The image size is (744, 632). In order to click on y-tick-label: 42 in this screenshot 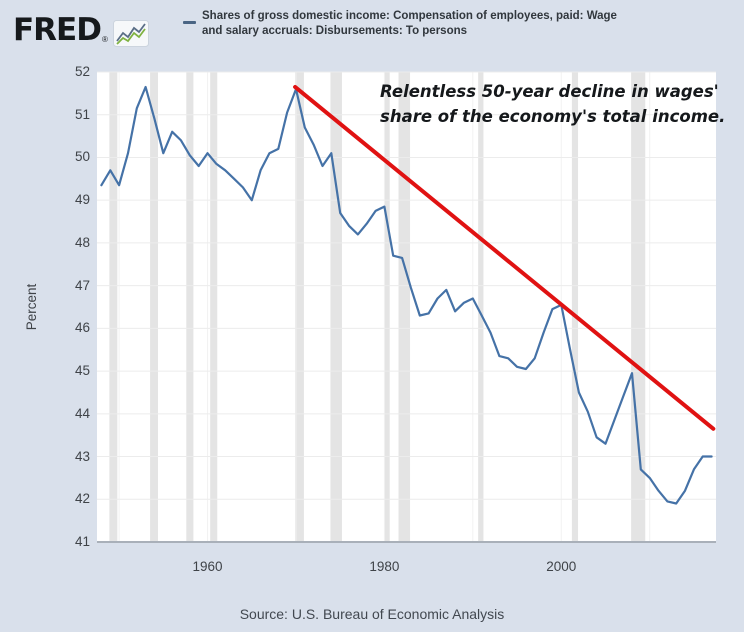, I will do `click(82, 499)`.